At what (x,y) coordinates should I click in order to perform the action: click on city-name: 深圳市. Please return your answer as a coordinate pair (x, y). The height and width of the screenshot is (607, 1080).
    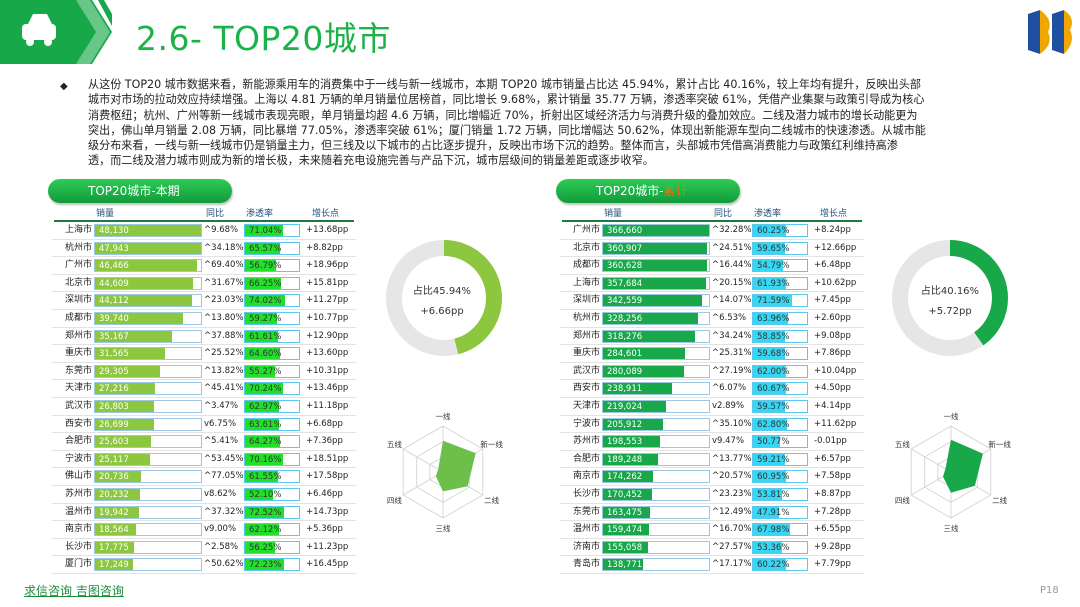
    Looking at the image, I should click on (586, 300).